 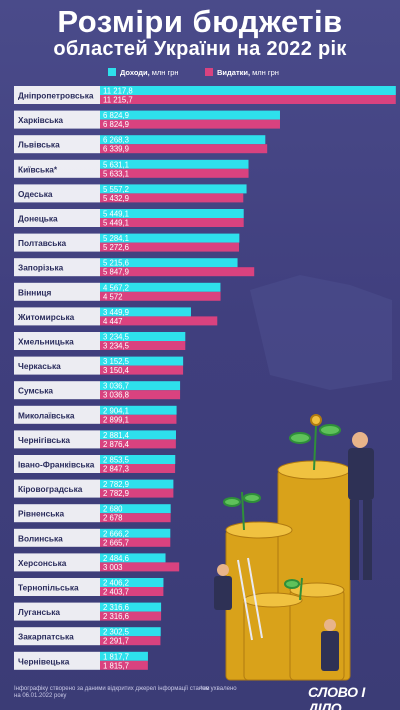 I want to click on legend-expense: Видатки, млн грн, so click(x=242, y=72).